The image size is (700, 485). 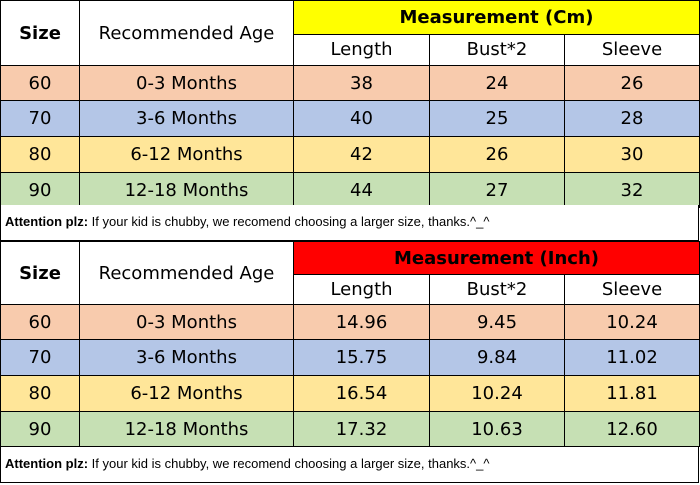 What do you see at coordinates (497, 190) in the screenshot?
I see `bust-cell: 27` at bounding box center [497, 190].